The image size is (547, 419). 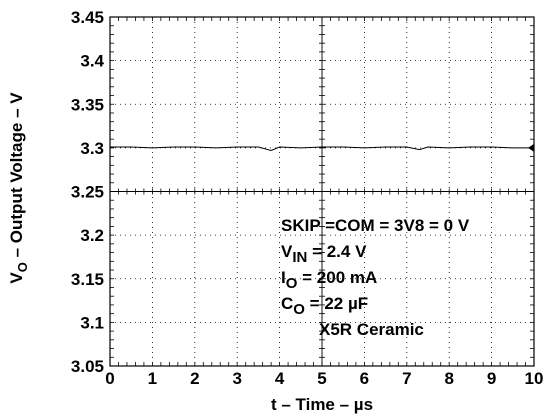 What do you see at coordinates (534, 378) in the screenshot?
I see `x-tick-label: 10` at bounding box center [534, 378].